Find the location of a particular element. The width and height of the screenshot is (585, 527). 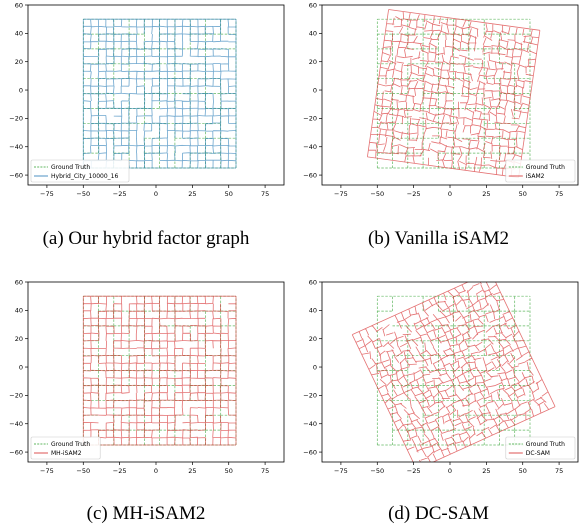

legend: Ground Truth MH-iSAM2 is located at coordinates (65, 448).